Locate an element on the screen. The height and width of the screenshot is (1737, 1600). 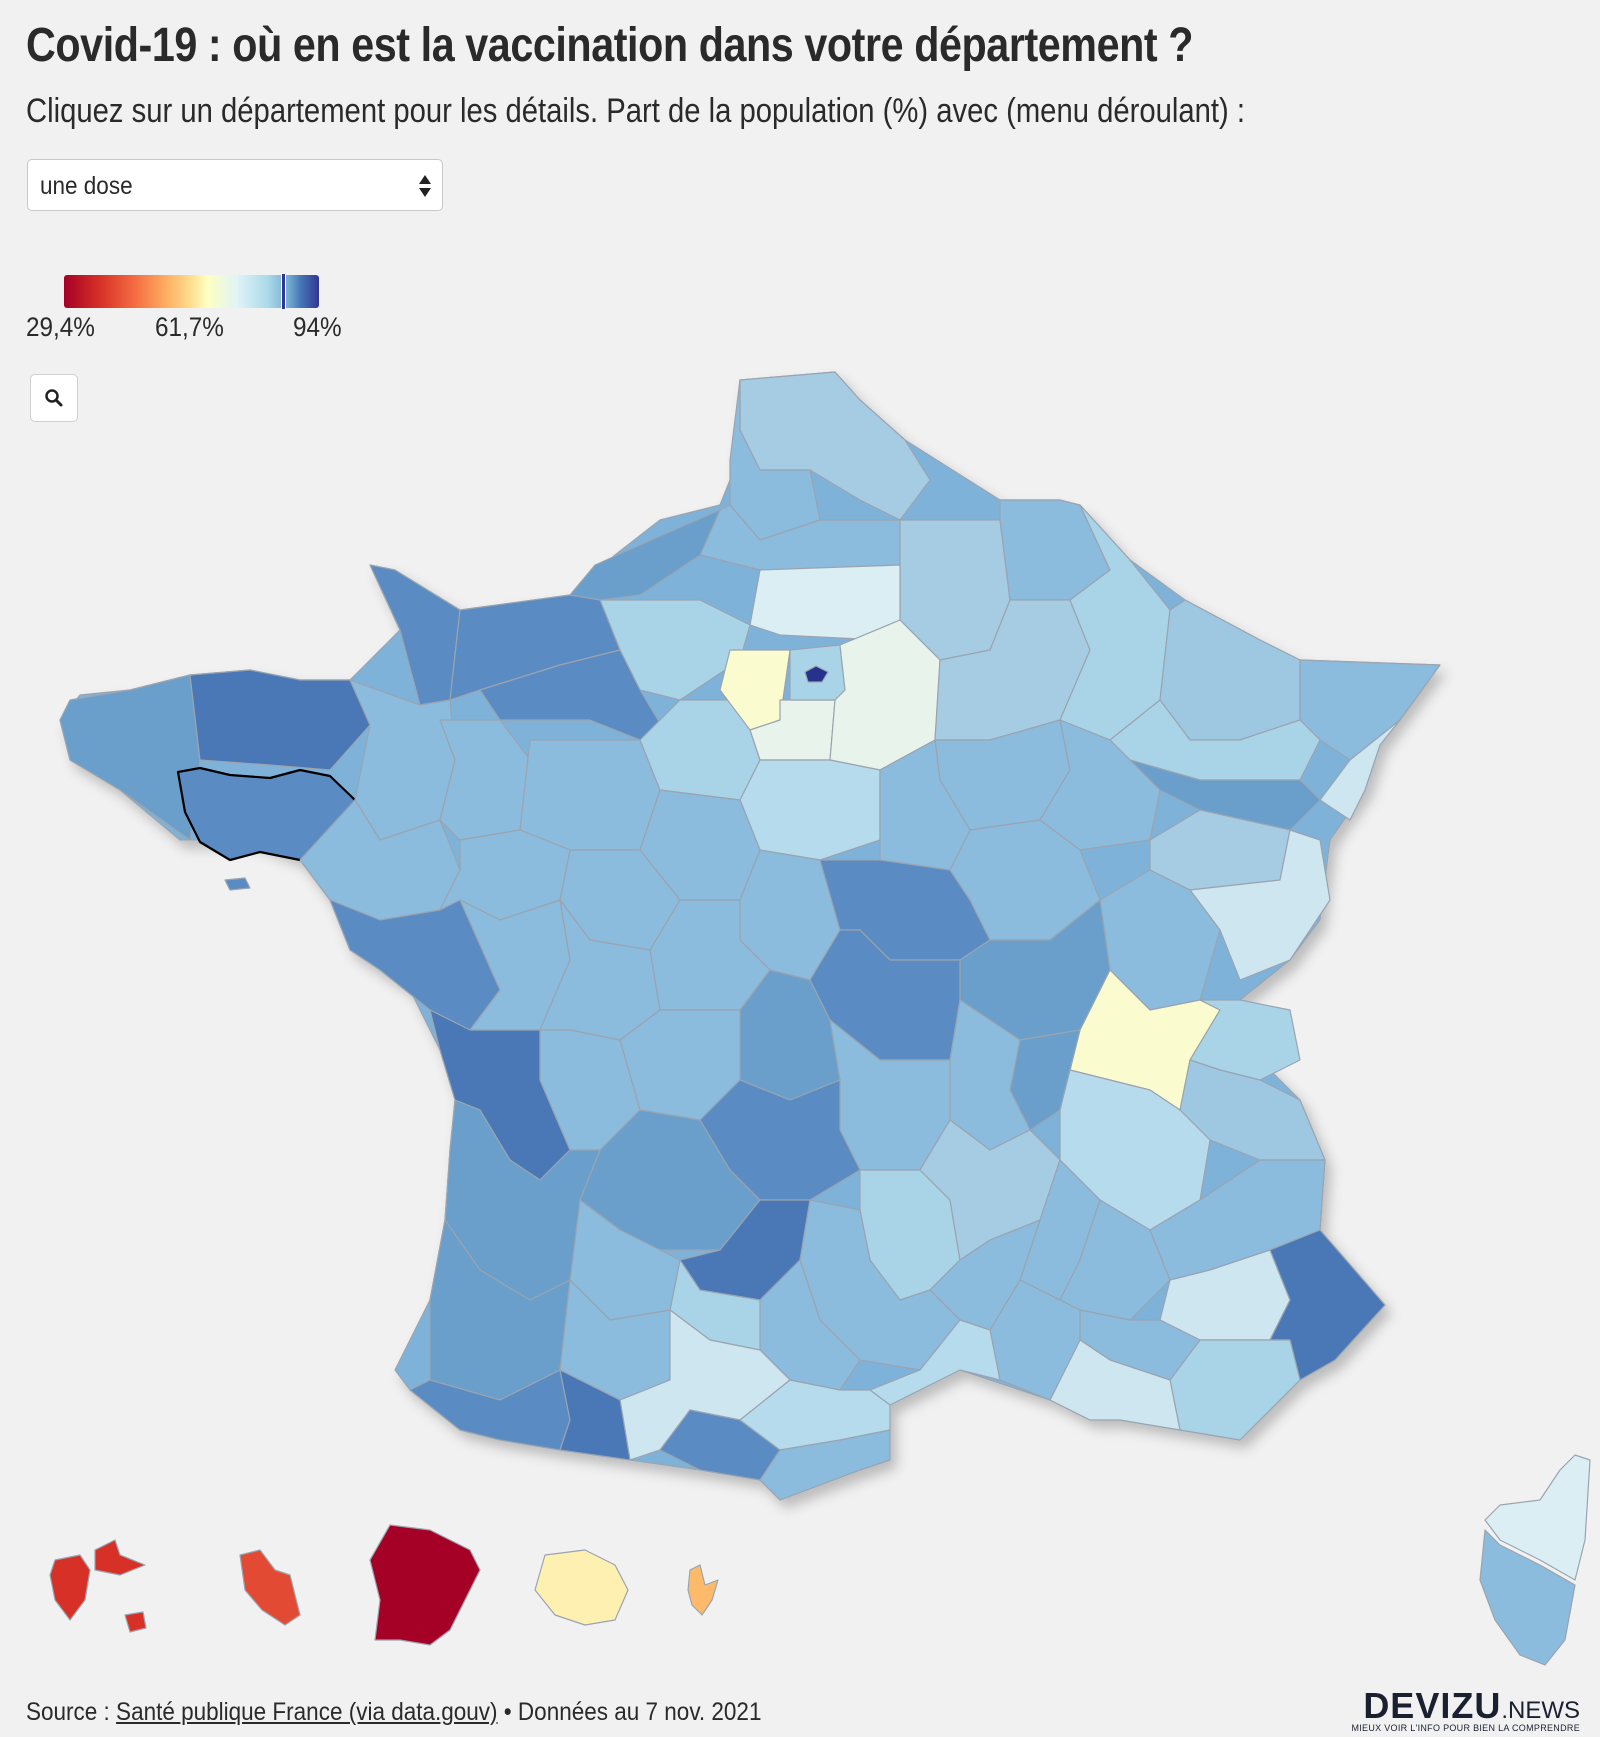
source-link: Santé publique France (via data.gouv) is located at coordinates (307, 1712).